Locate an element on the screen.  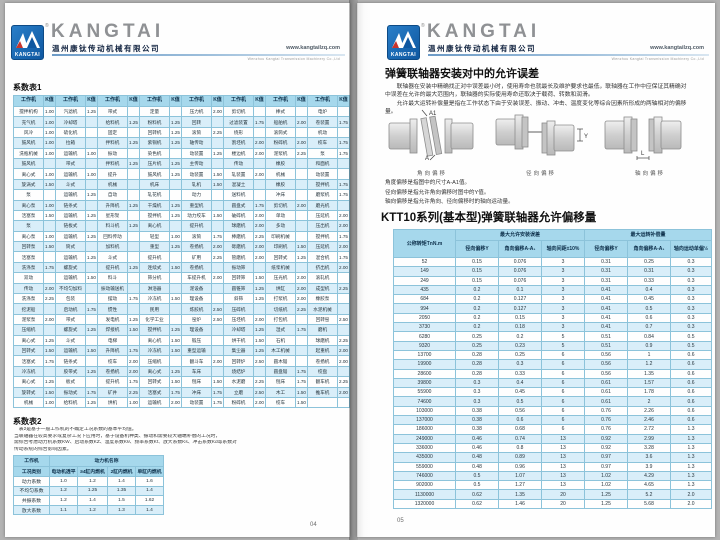
header-cell: 最大允许安装误差 is located at coordinates (520, 235).